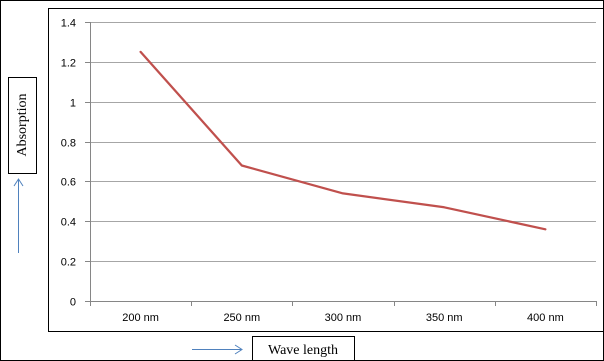 The width and height of the screenshot is (604, 361). What do you see at coordinates (18, 182) in the screenshot?
I see `y-arrow-head` at bounding box center [18, 182].